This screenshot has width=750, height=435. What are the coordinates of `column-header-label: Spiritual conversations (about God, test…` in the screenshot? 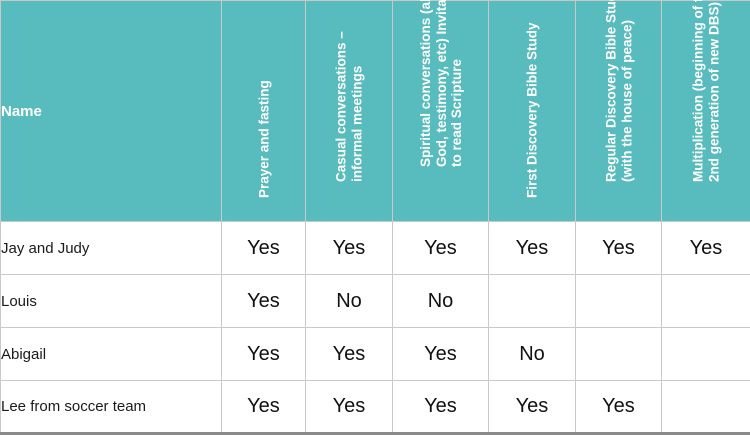 It's located at (440, 83).